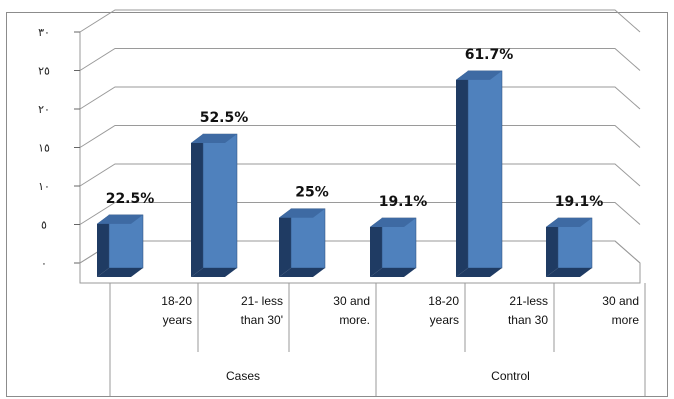 The height and width of the screenshot is (399, 674). I want to click on category-label-line2: more, so click(626, 320).